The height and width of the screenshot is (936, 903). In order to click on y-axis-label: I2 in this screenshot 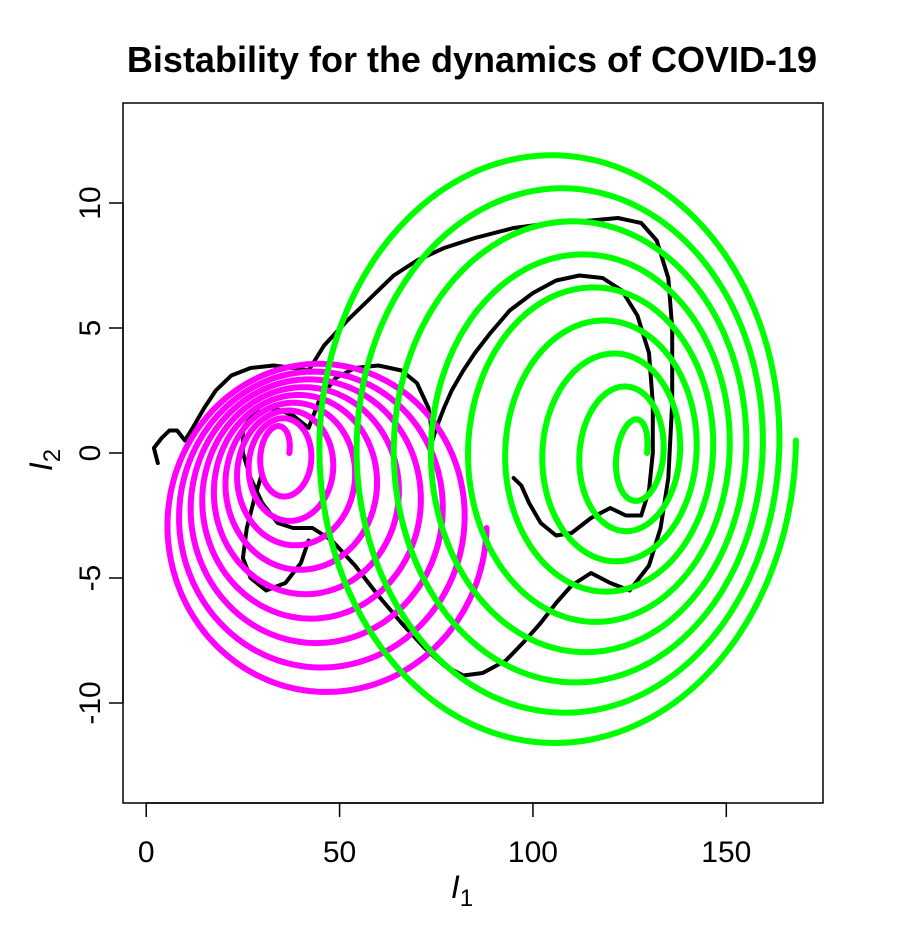, I will do `click(44, 460)`.